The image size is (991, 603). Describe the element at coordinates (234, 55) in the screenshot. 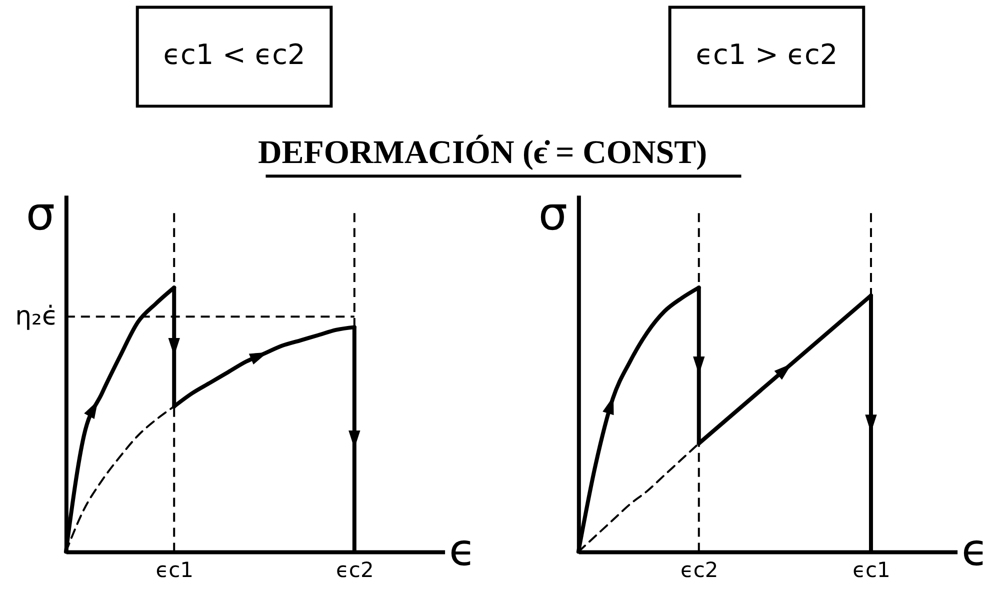

I see `chart-title: ϵc1 < ϵc2` at that location.